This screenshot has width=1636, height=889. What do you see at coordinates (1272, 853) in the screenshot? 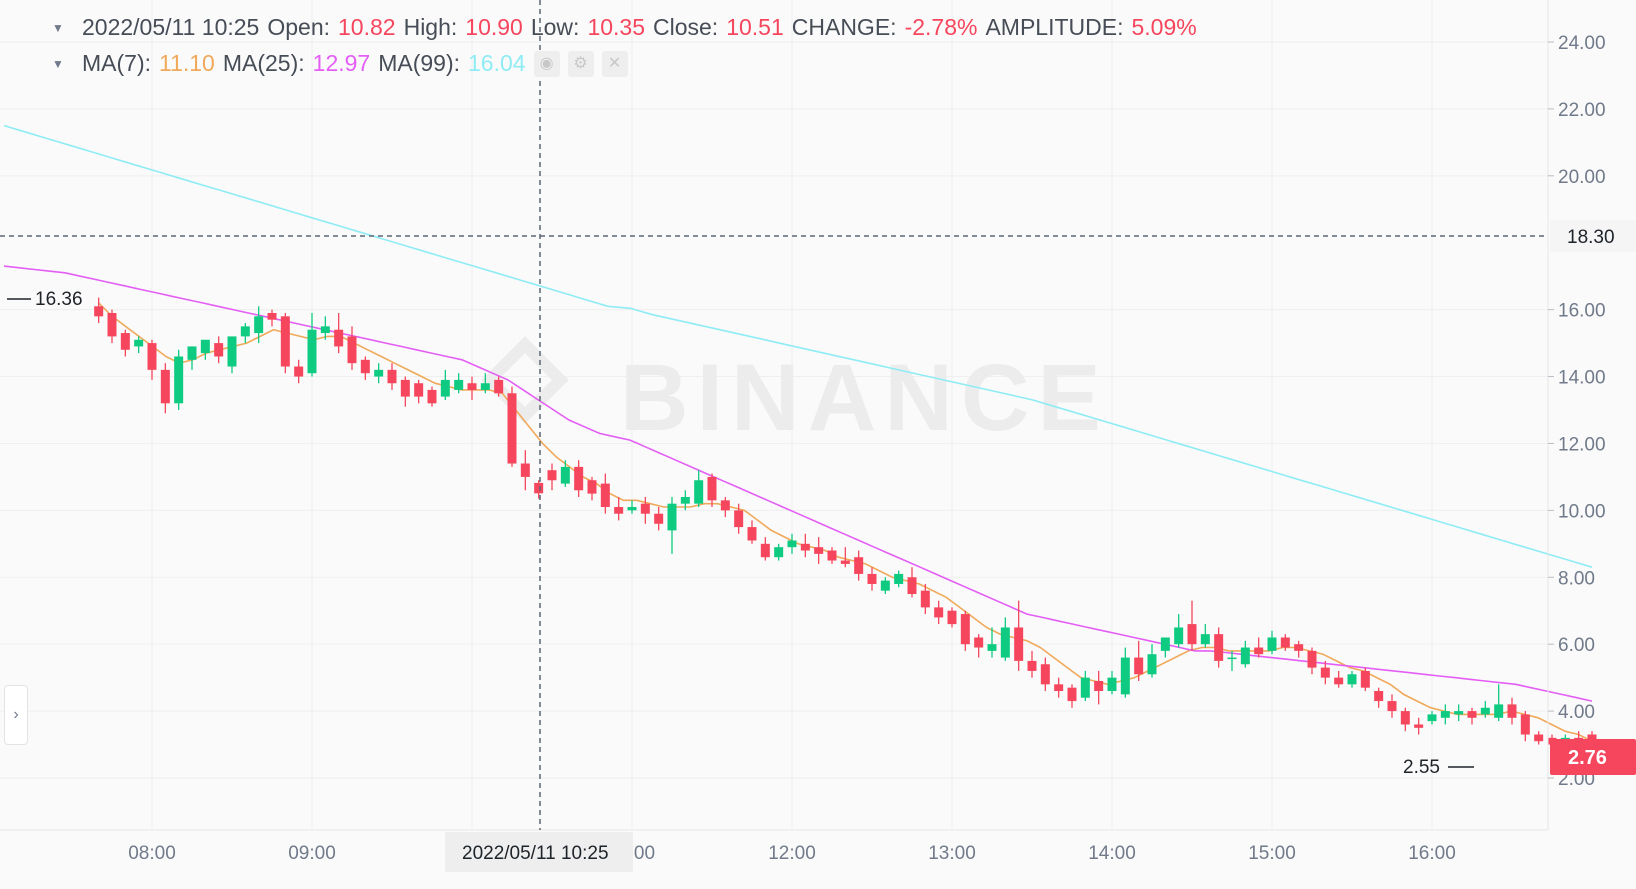
I see `time-tick-label: 15:00` at bounding box center [1272, 853].